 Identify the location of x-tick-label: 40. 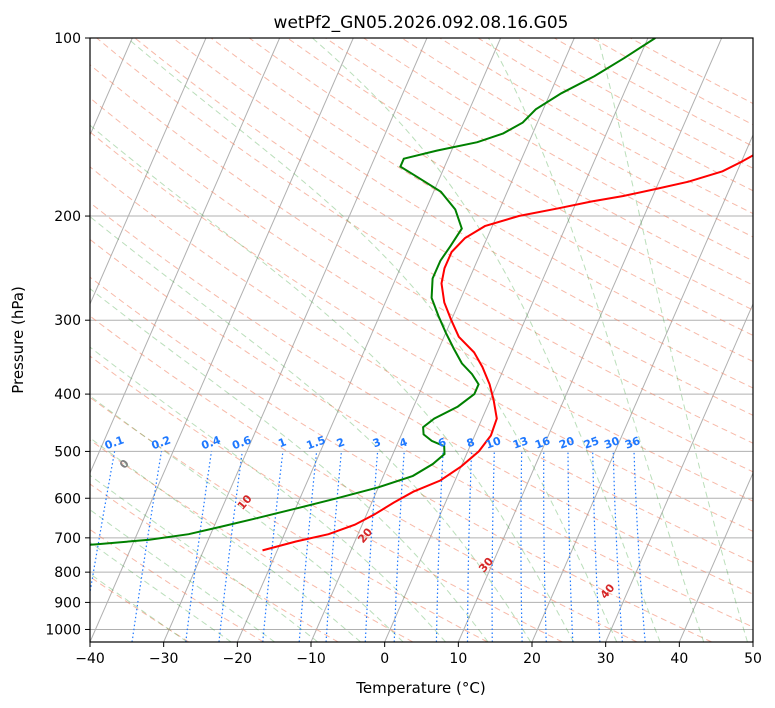
(679, 659).